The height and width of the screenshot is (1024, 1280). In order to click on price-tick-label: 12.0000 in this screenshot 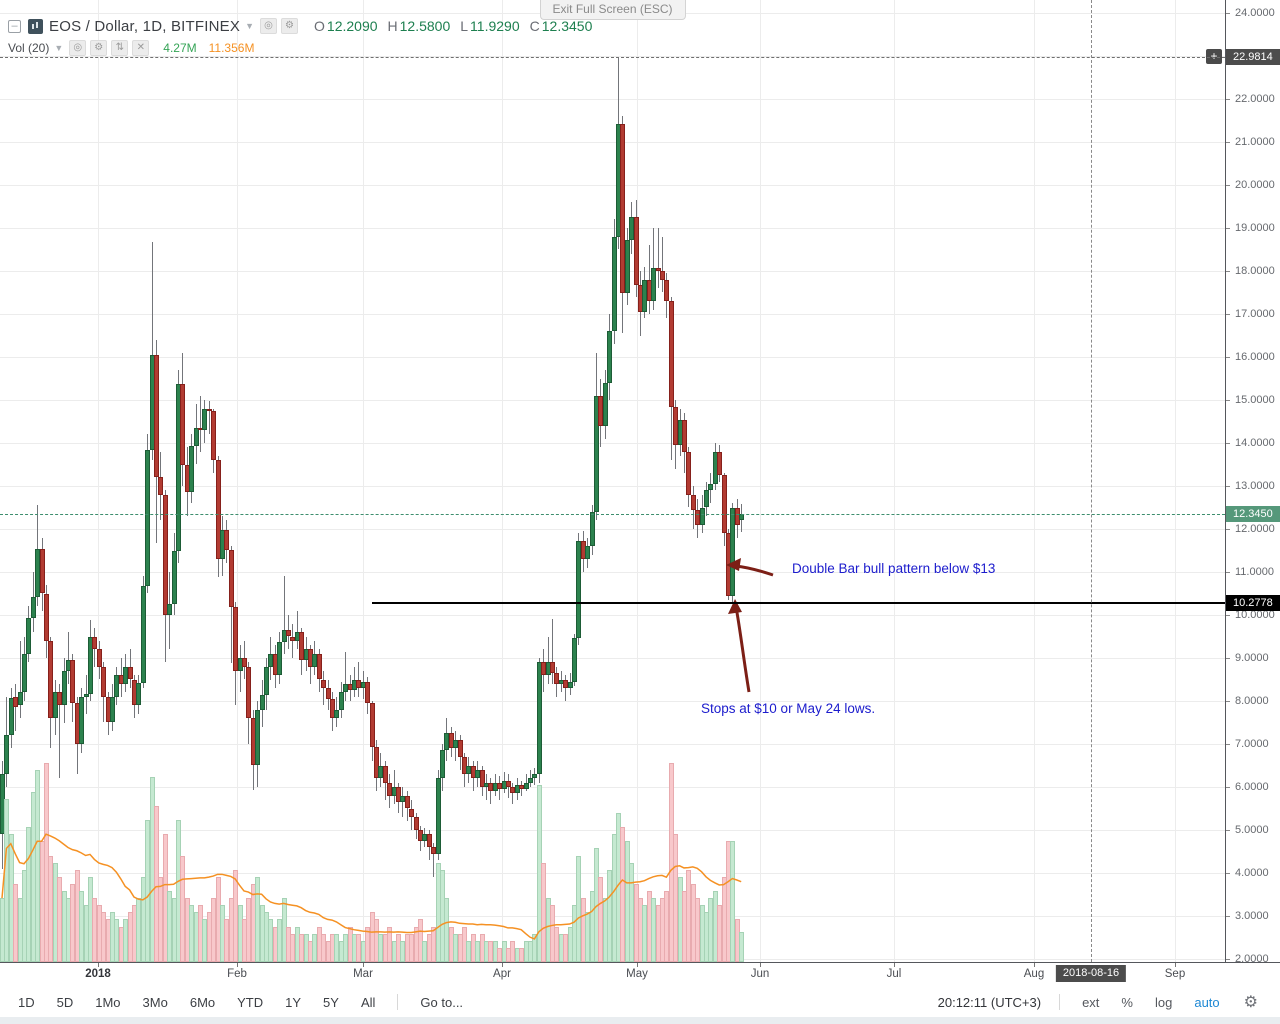, I will do `click(1253, 529)`.